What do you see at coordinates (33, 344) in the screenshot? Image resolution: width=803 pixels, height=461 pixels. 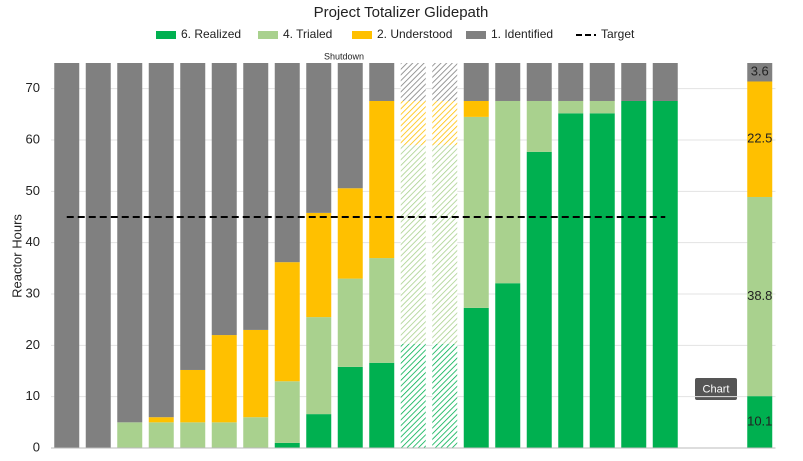 I see `y-tick-label: 20` at bounding box center [33, 344].